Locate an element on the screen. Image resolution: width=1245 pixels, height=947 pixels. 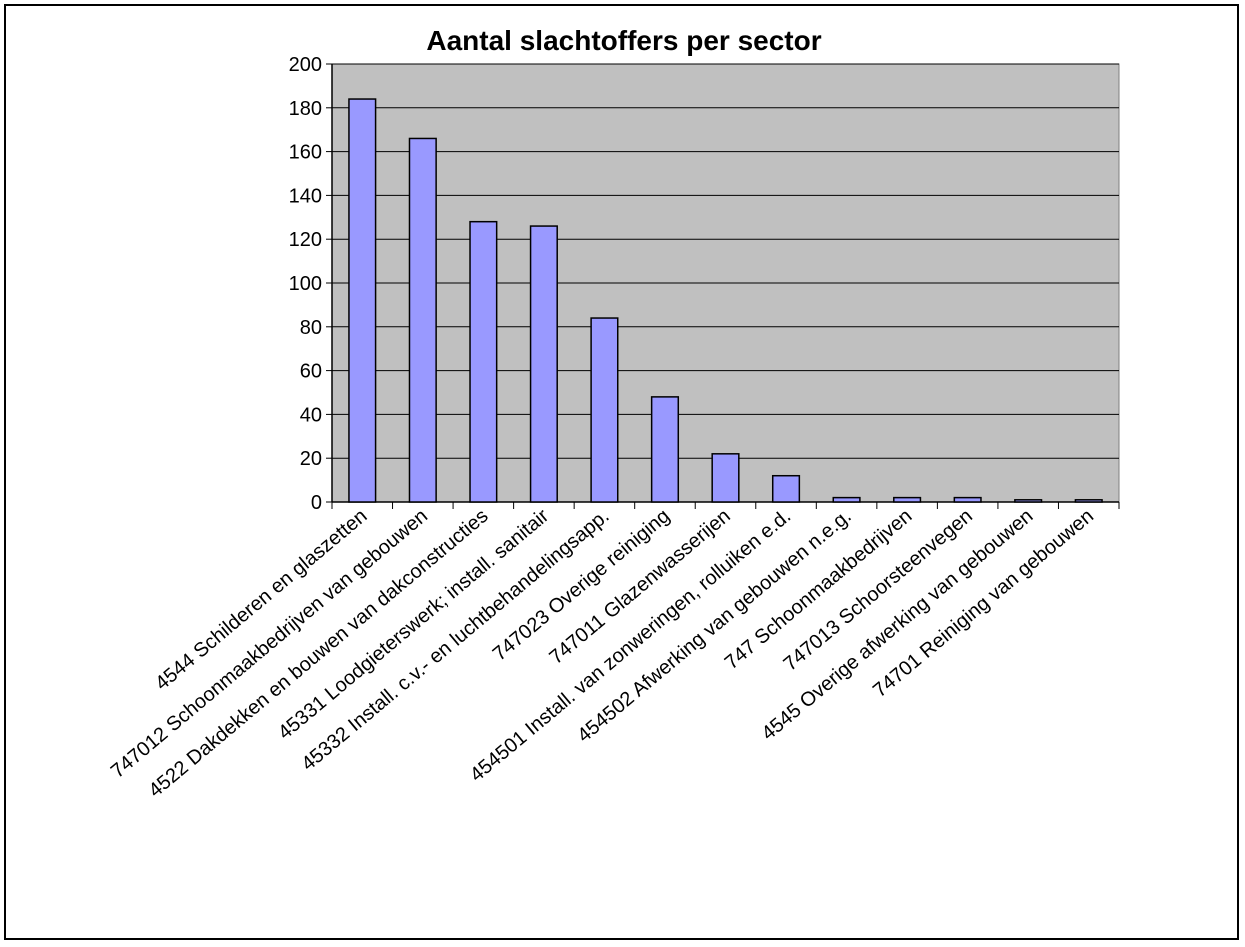
y-tick-label: 120 is located at coordinates (305, 240).